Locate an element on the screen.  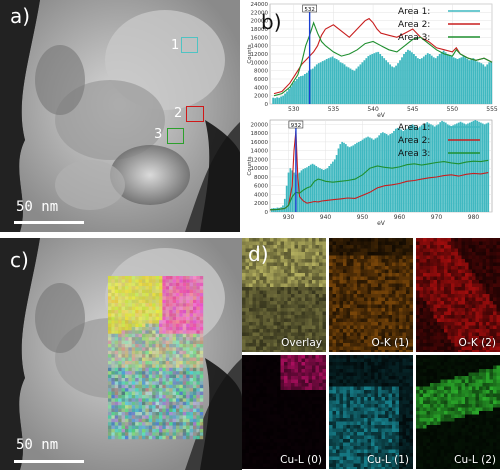
tile-caption: O-K (2) is located at coordinates (477, 343).